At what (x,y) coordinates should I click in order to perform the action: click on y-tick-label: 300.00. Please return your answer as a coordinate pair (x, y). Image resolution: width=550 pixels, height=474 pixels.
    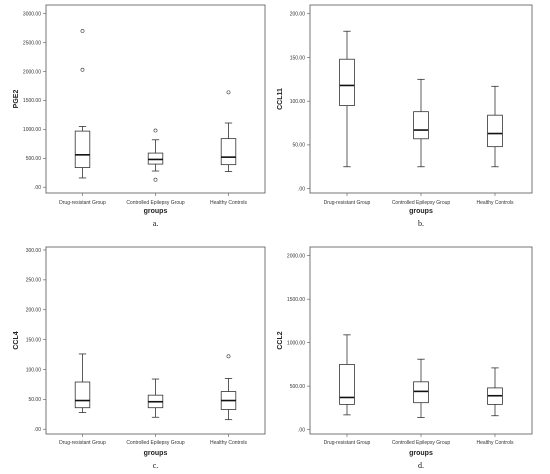
    Looking at the image, I should click on (34, 251).